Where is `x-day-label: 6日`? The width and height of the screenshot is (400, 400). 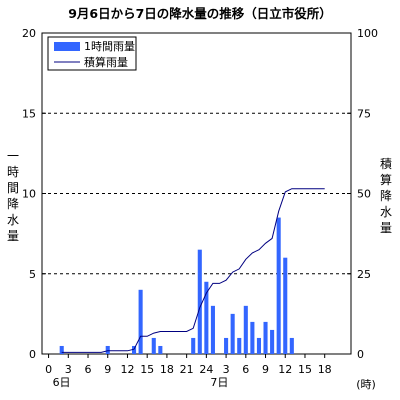
x-day-label: 6日 is located at coordinates (62, 382).